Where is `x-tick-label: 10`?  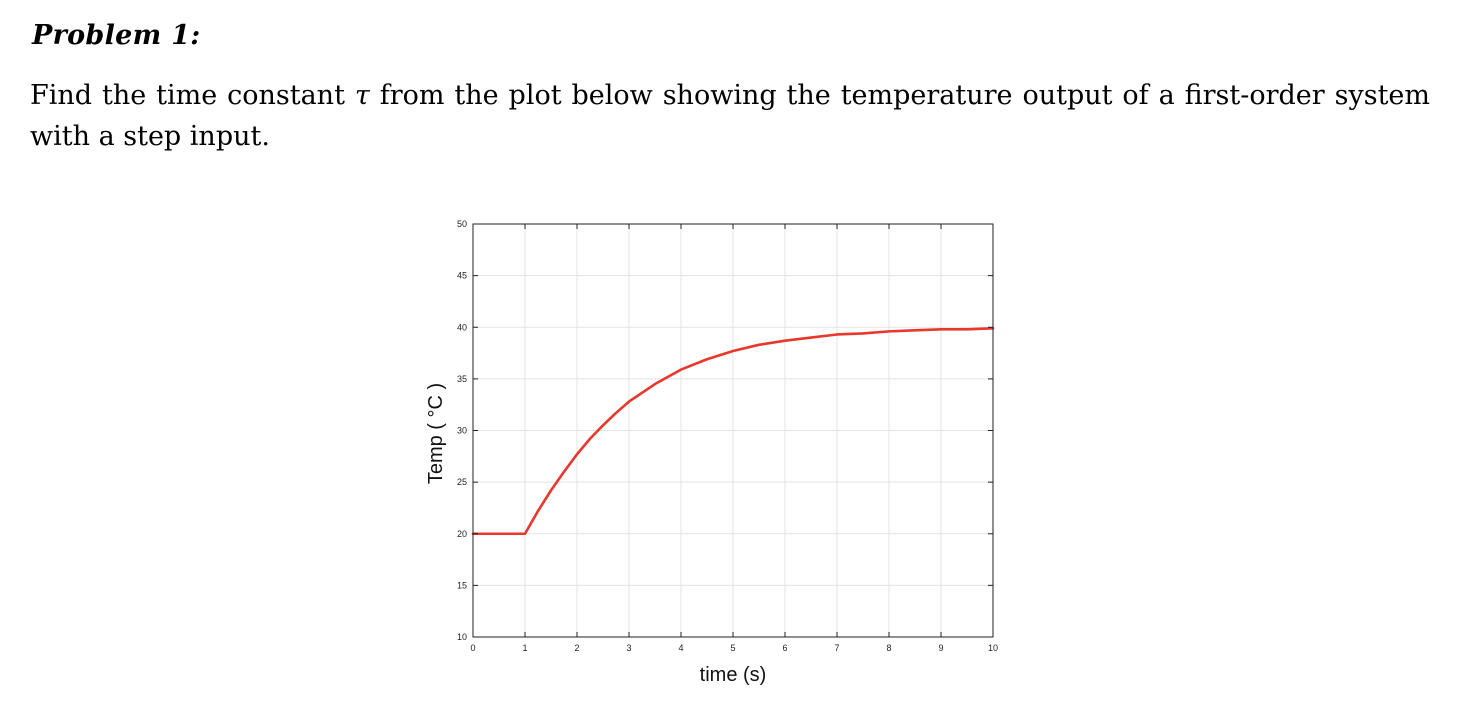
x-tick-label: 10 is located at coordinates (993, 648).